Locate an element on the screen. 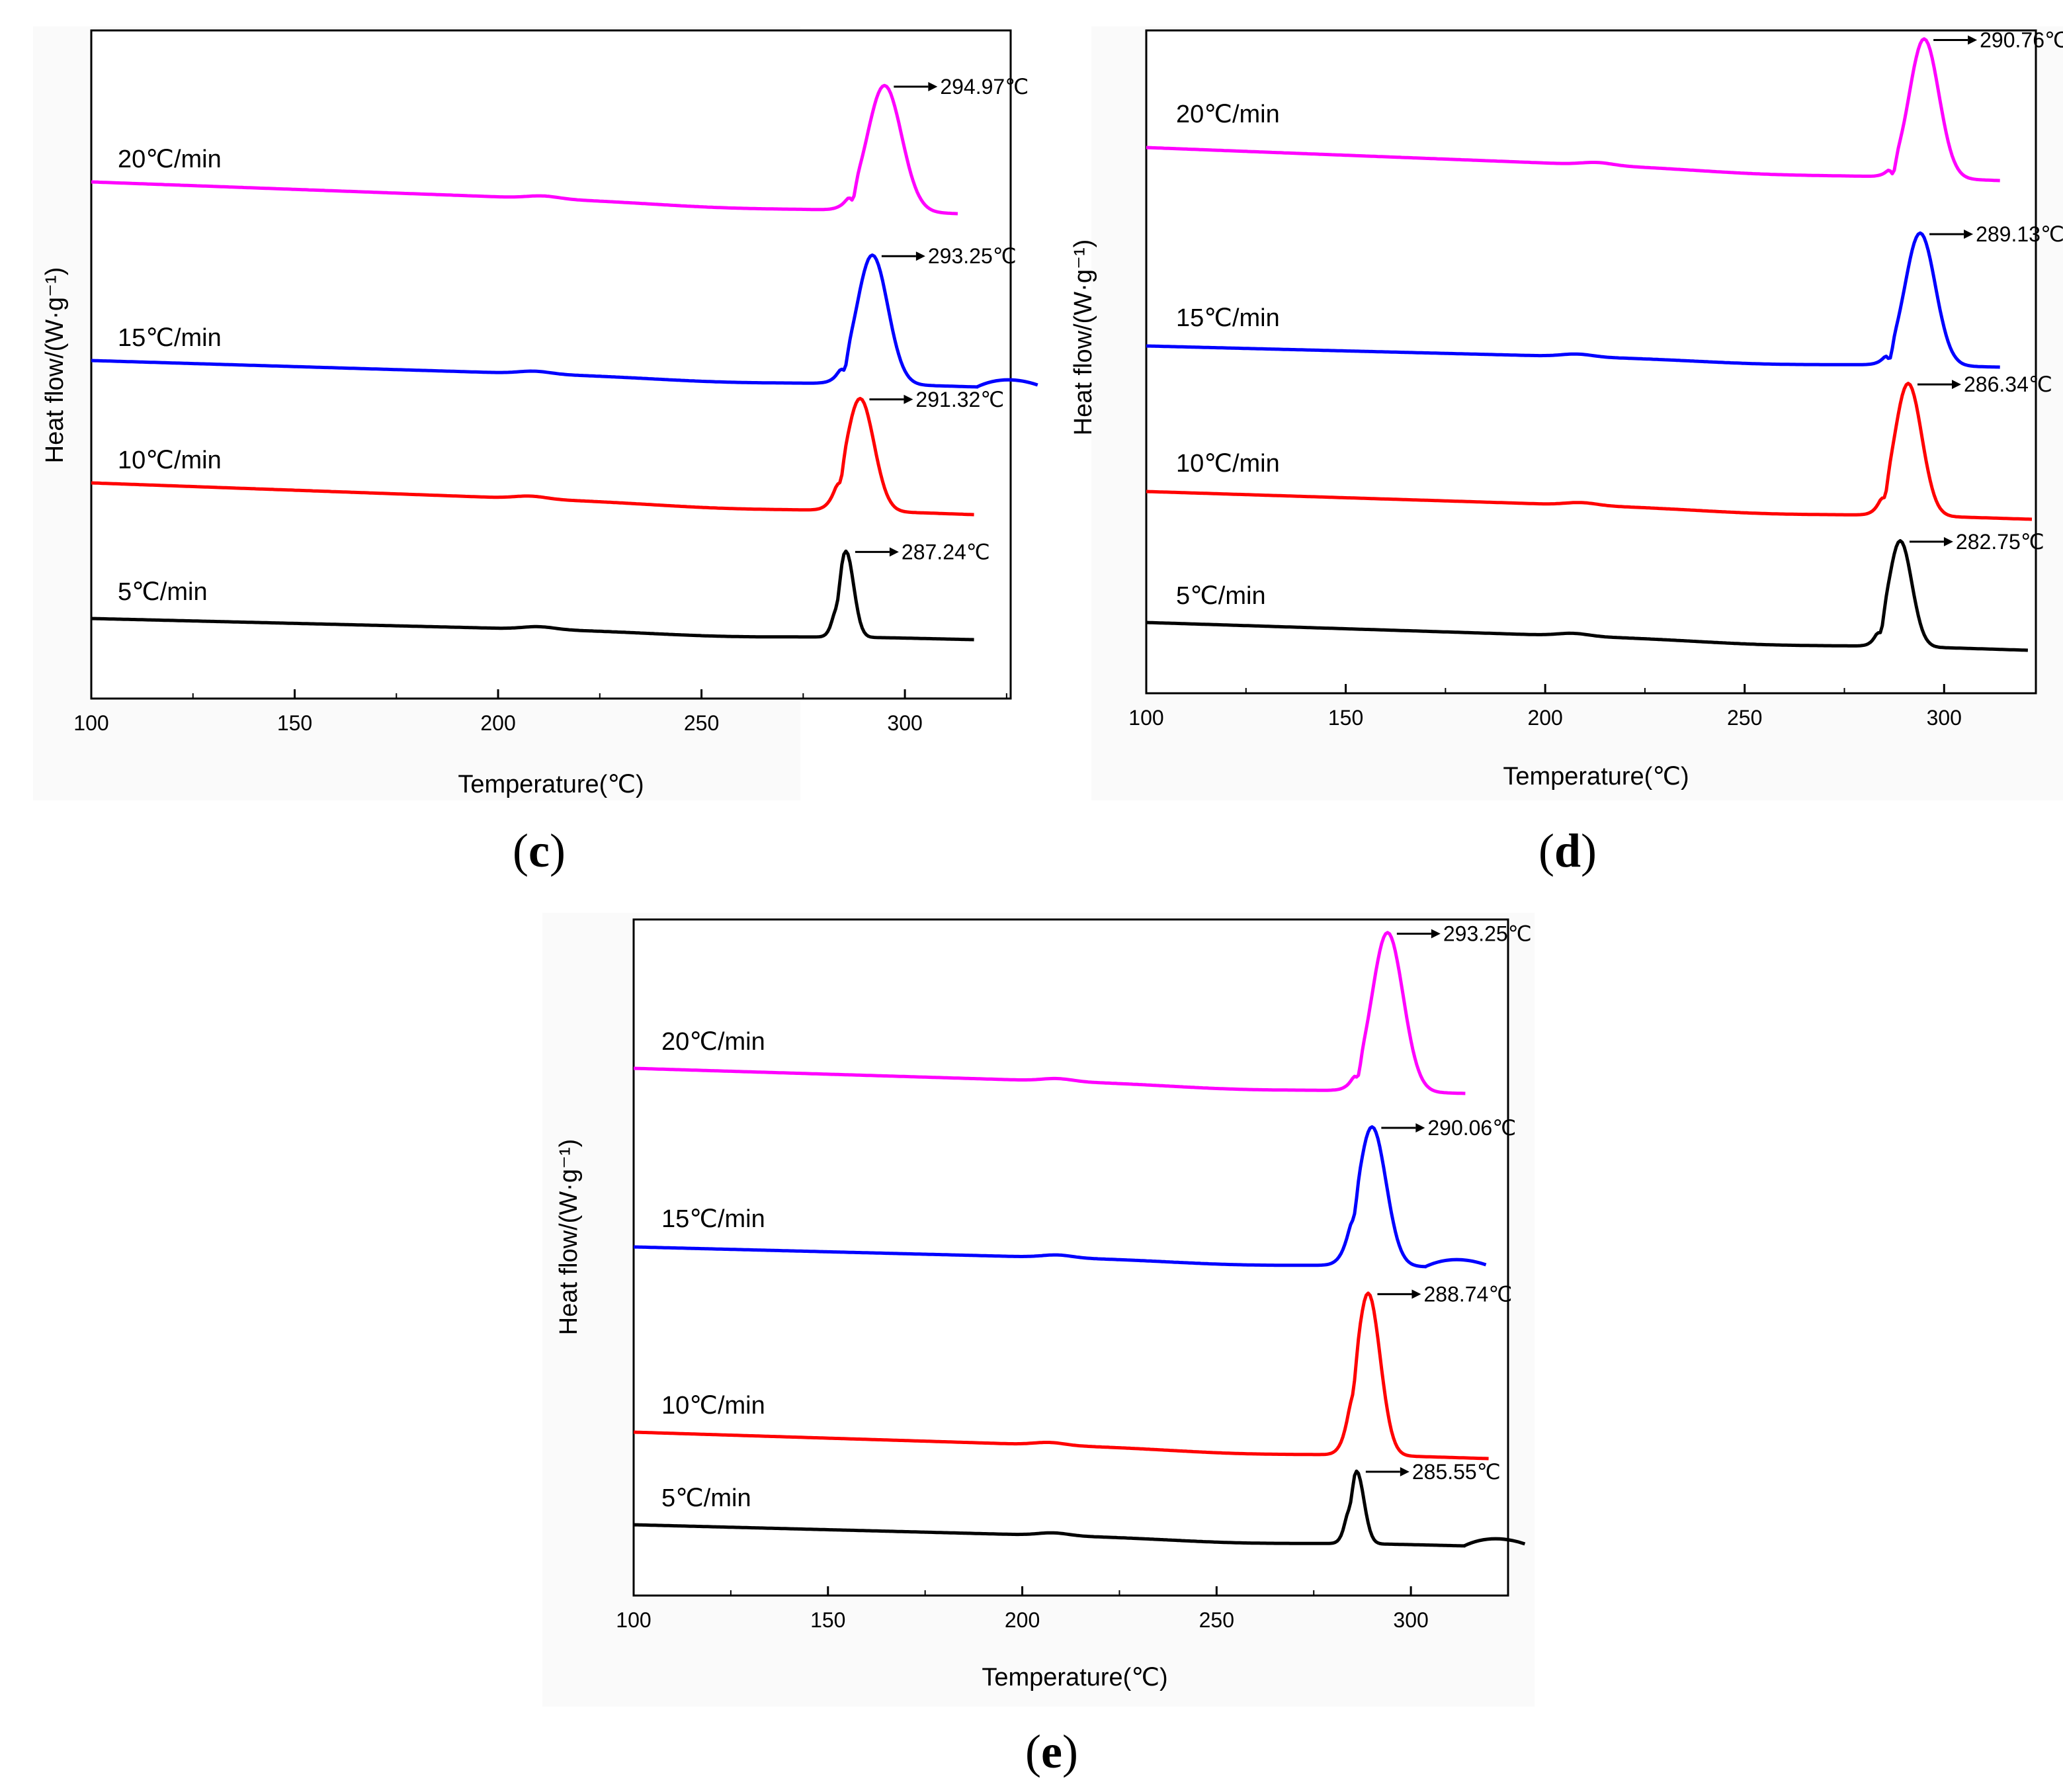 The width and height of the screenshot is (2063, 1792). panel-d-x-axis-title: Temperature(℃) is located at coordinates (1596, 776).